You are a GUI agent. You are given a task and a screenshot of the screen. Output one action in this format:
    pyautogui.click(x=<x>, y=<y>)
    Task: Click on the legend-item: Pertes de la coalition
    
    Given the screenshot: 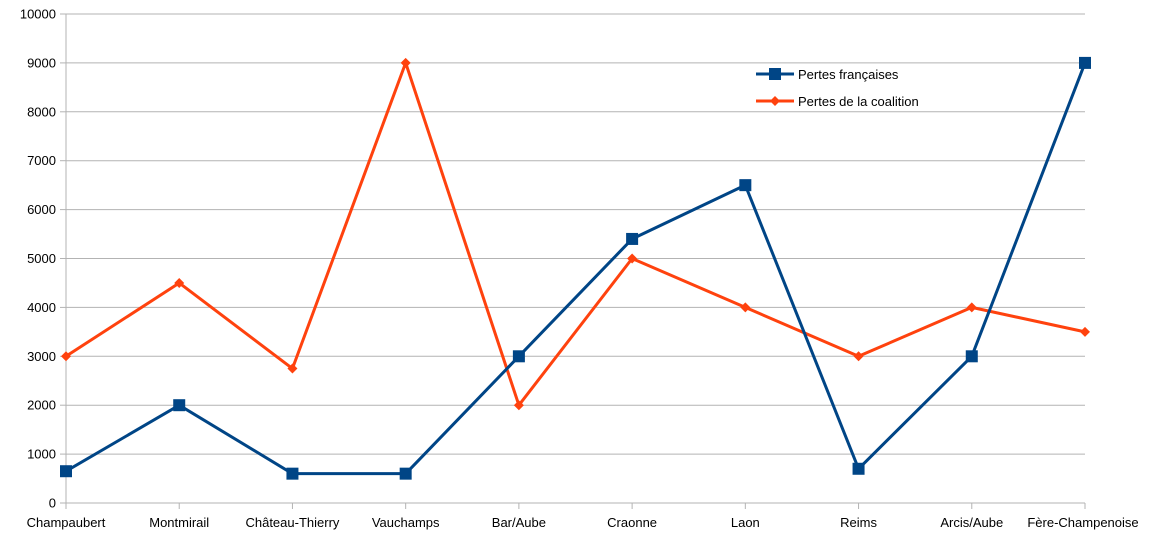 What is the action you would take?
    pyautogui.click(x=837, y=101)
    